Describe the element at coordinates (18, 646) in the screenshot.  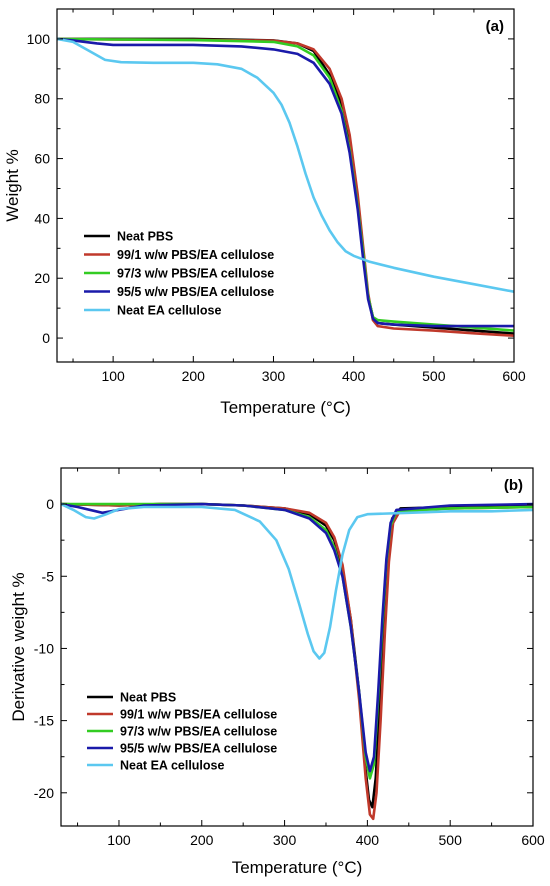
I see `y-axis-title: Derivative weight %` at that location.